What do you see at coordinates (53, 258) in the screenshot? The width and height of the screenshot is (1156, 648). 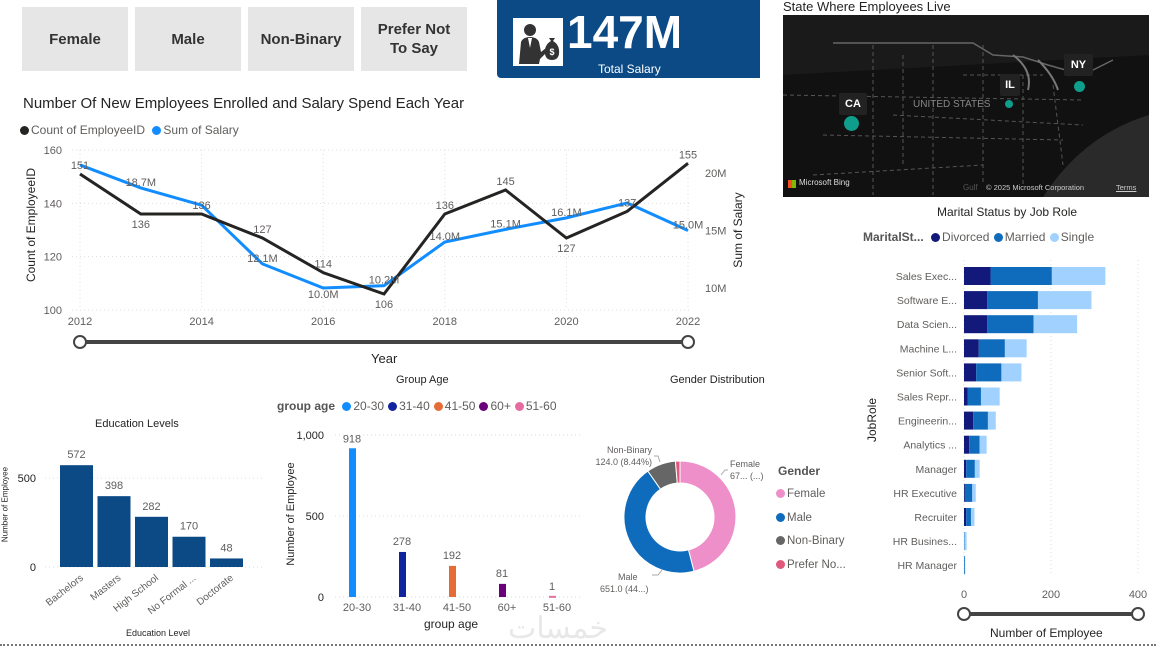 I see `y-tick-label: 120` at bounding box center [53, 258].